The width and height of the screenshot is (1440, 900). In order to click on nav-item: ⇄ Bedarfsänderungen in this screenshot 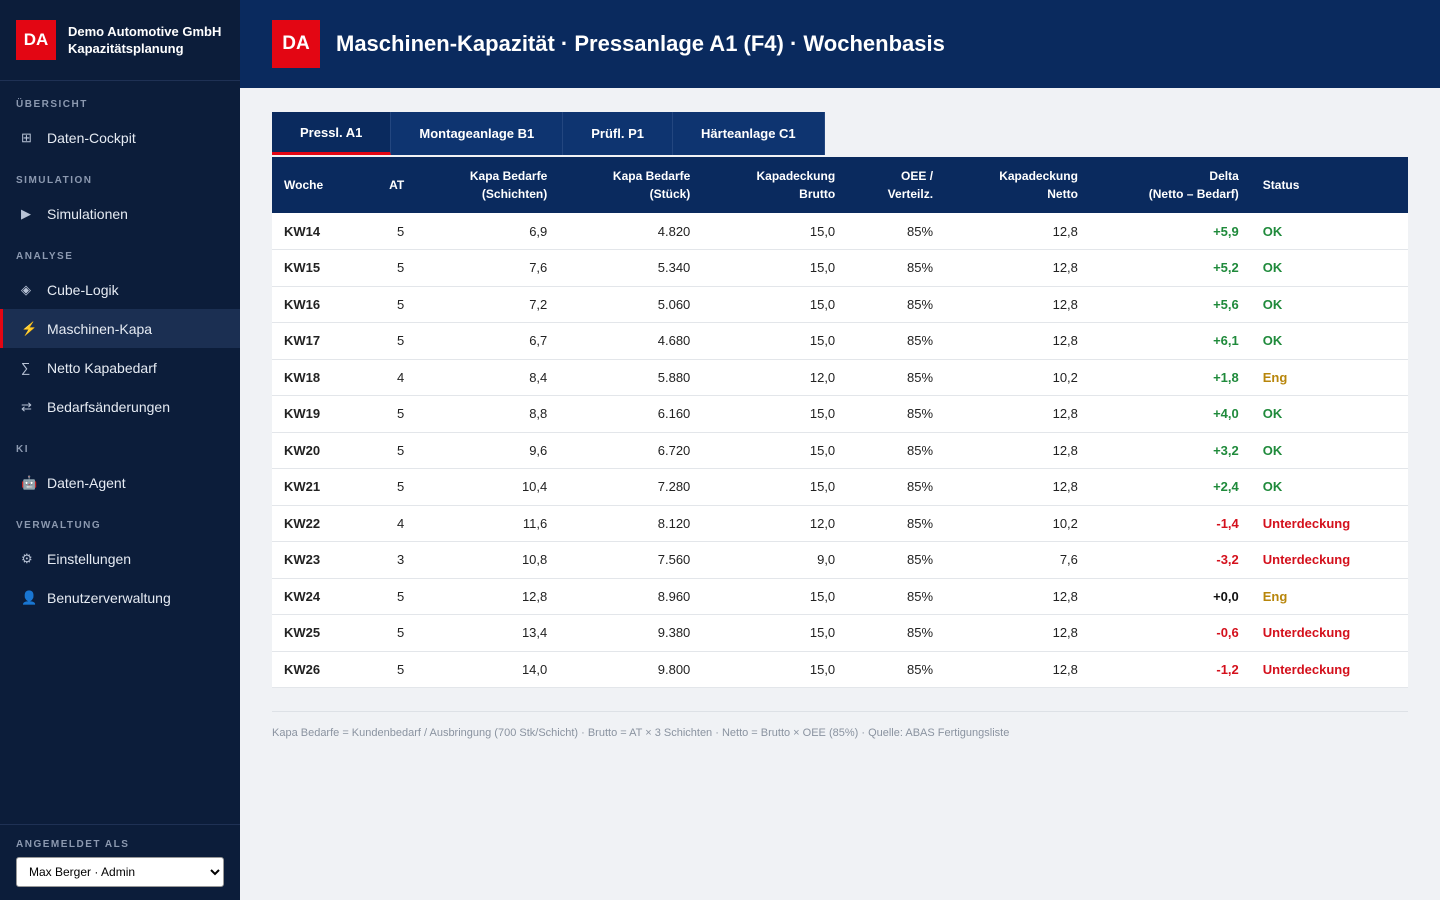, I will do `click(120, 406)`.